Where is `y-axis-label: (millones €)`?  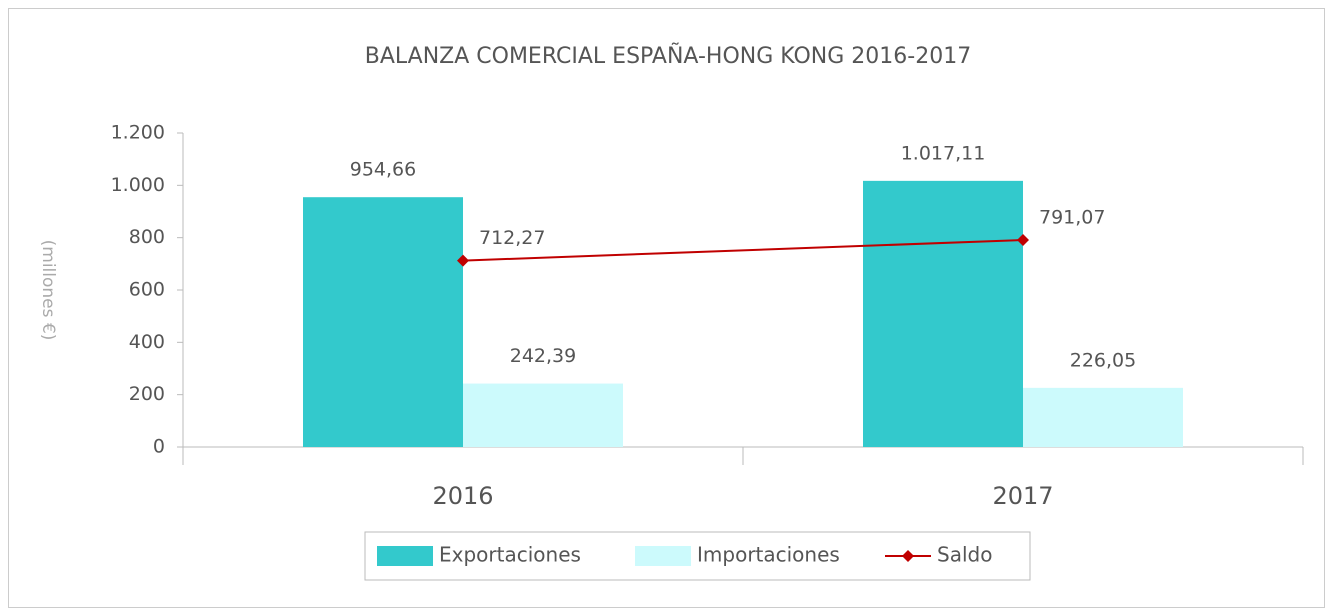
y-axis-label: (millones €) is located at coordinates (48, 290).